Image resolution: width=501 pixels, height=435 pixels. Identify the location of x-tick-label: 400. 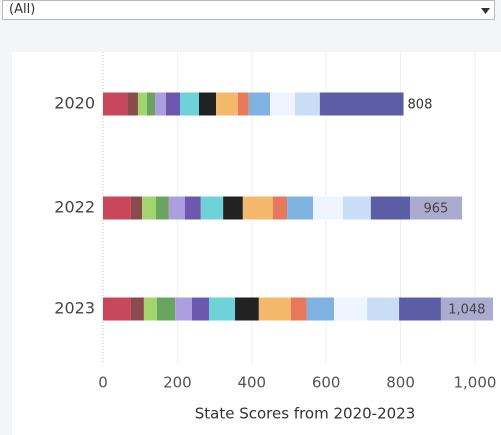
(251, 383).